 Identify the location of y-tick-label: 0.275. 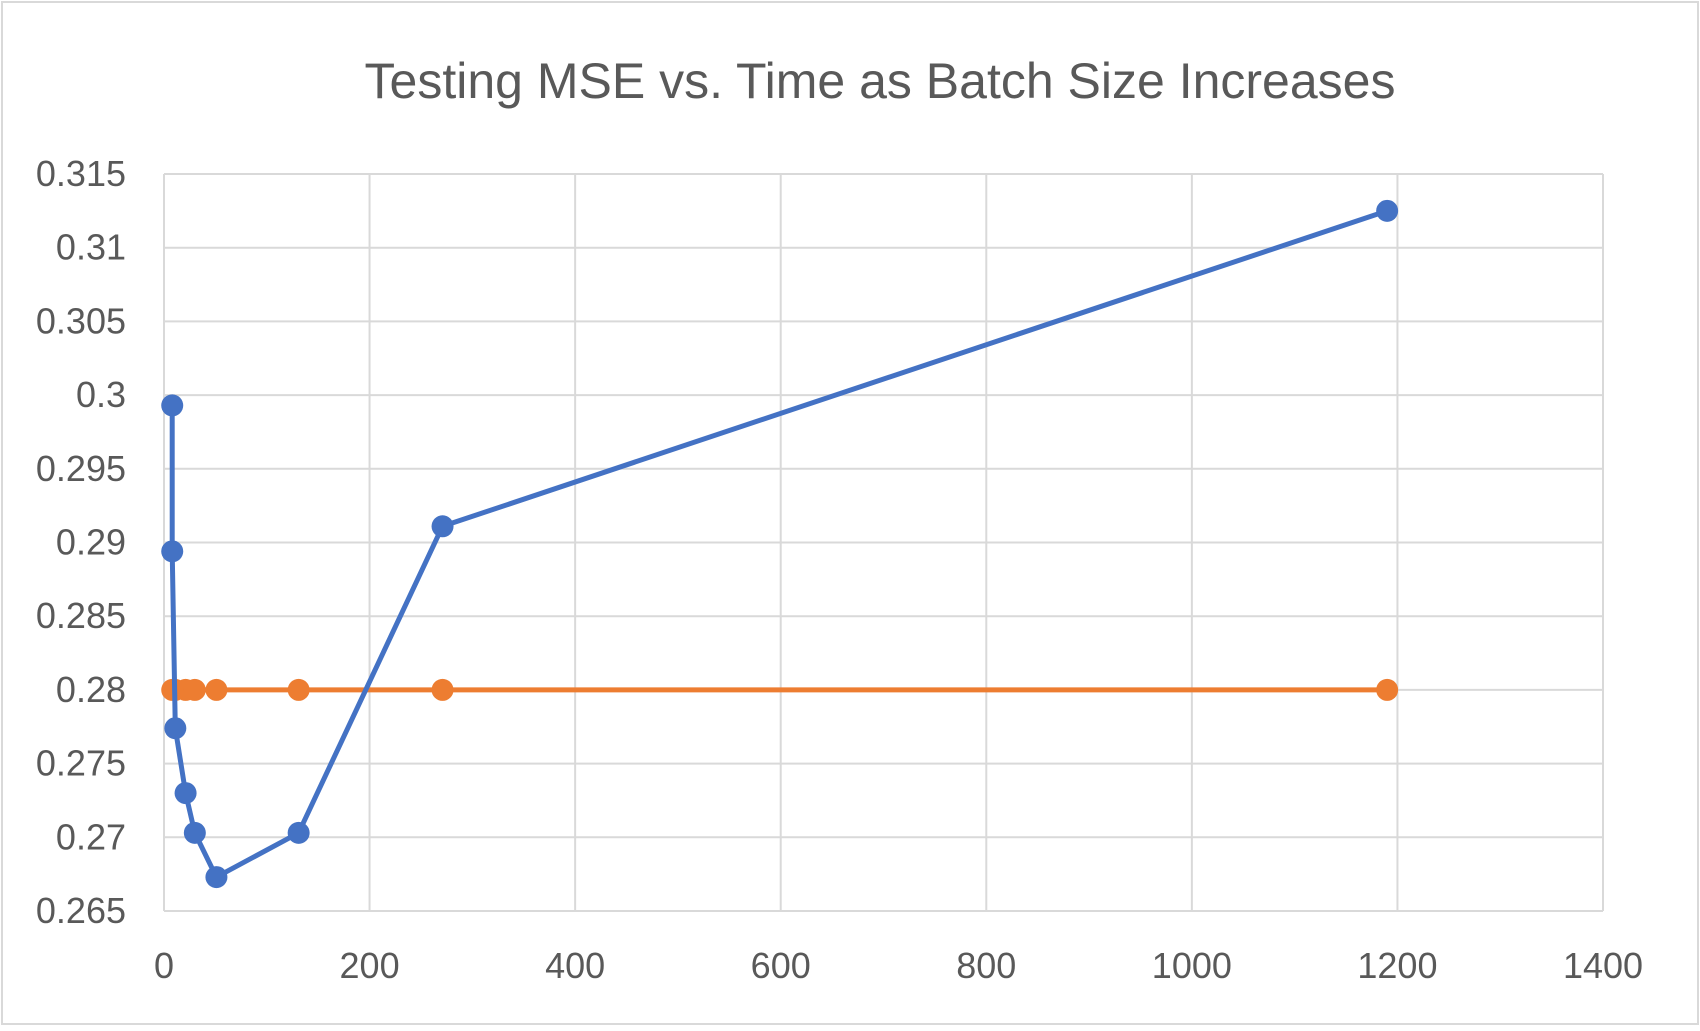
(81, 763).